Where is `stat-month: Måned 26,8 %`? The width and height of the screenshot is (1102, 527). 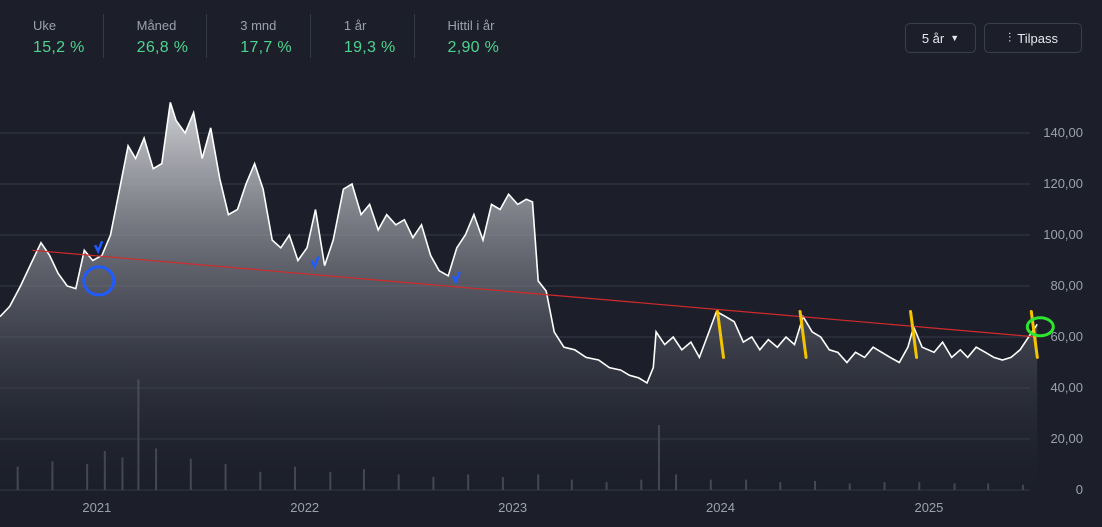
stat-month: Måned 26,8 % is located at coordinates (154, 36).